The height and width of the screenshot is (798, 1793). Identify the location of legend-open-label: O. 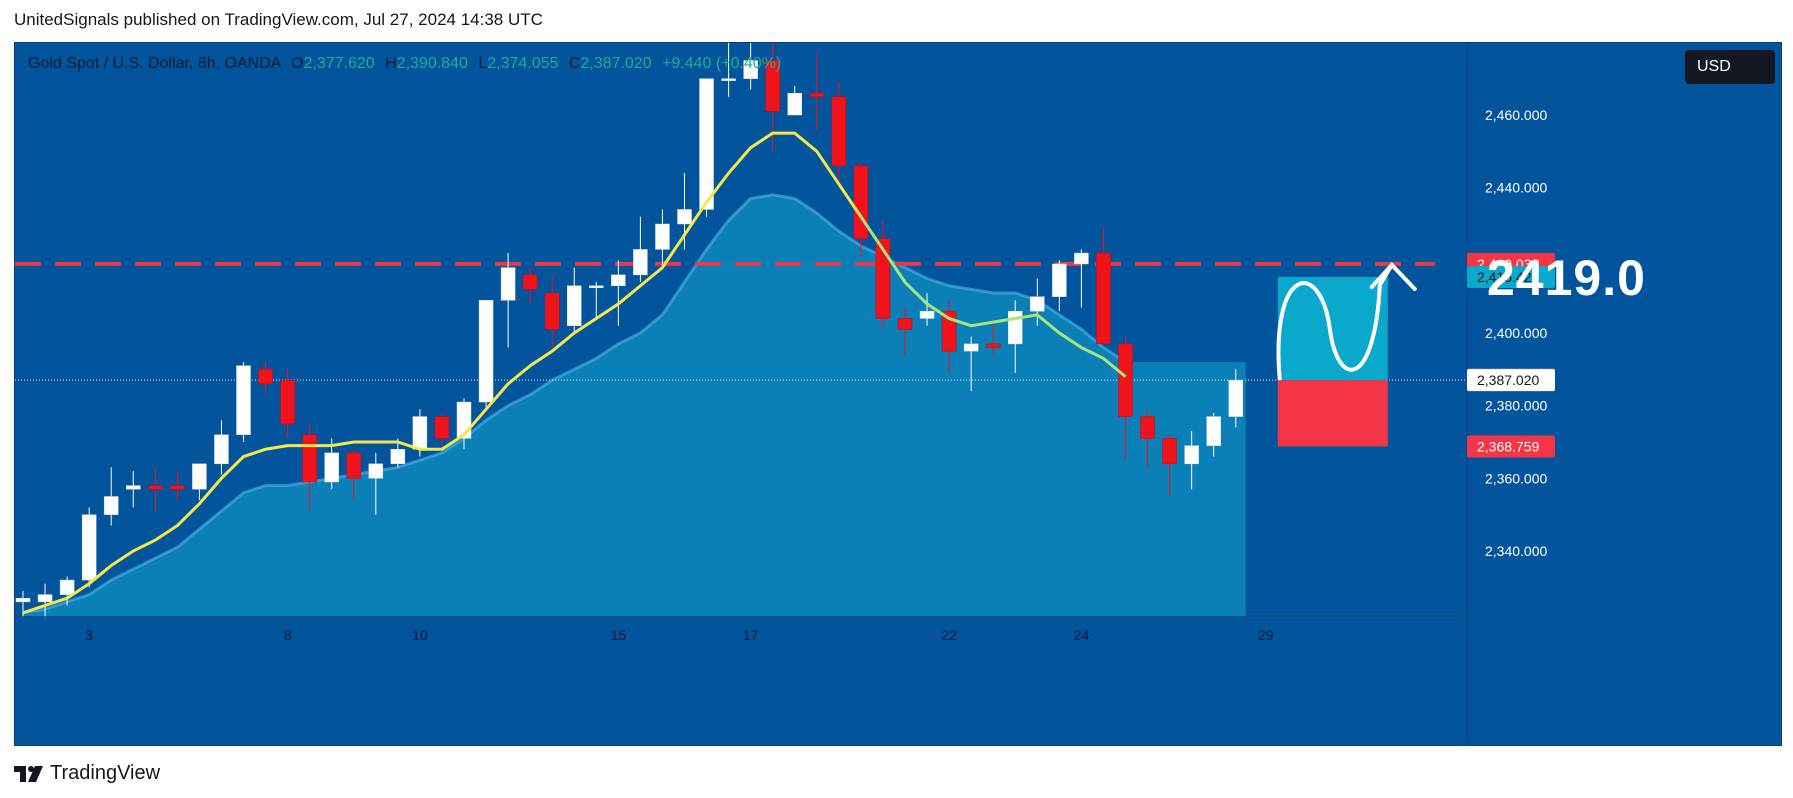
(297, 63).